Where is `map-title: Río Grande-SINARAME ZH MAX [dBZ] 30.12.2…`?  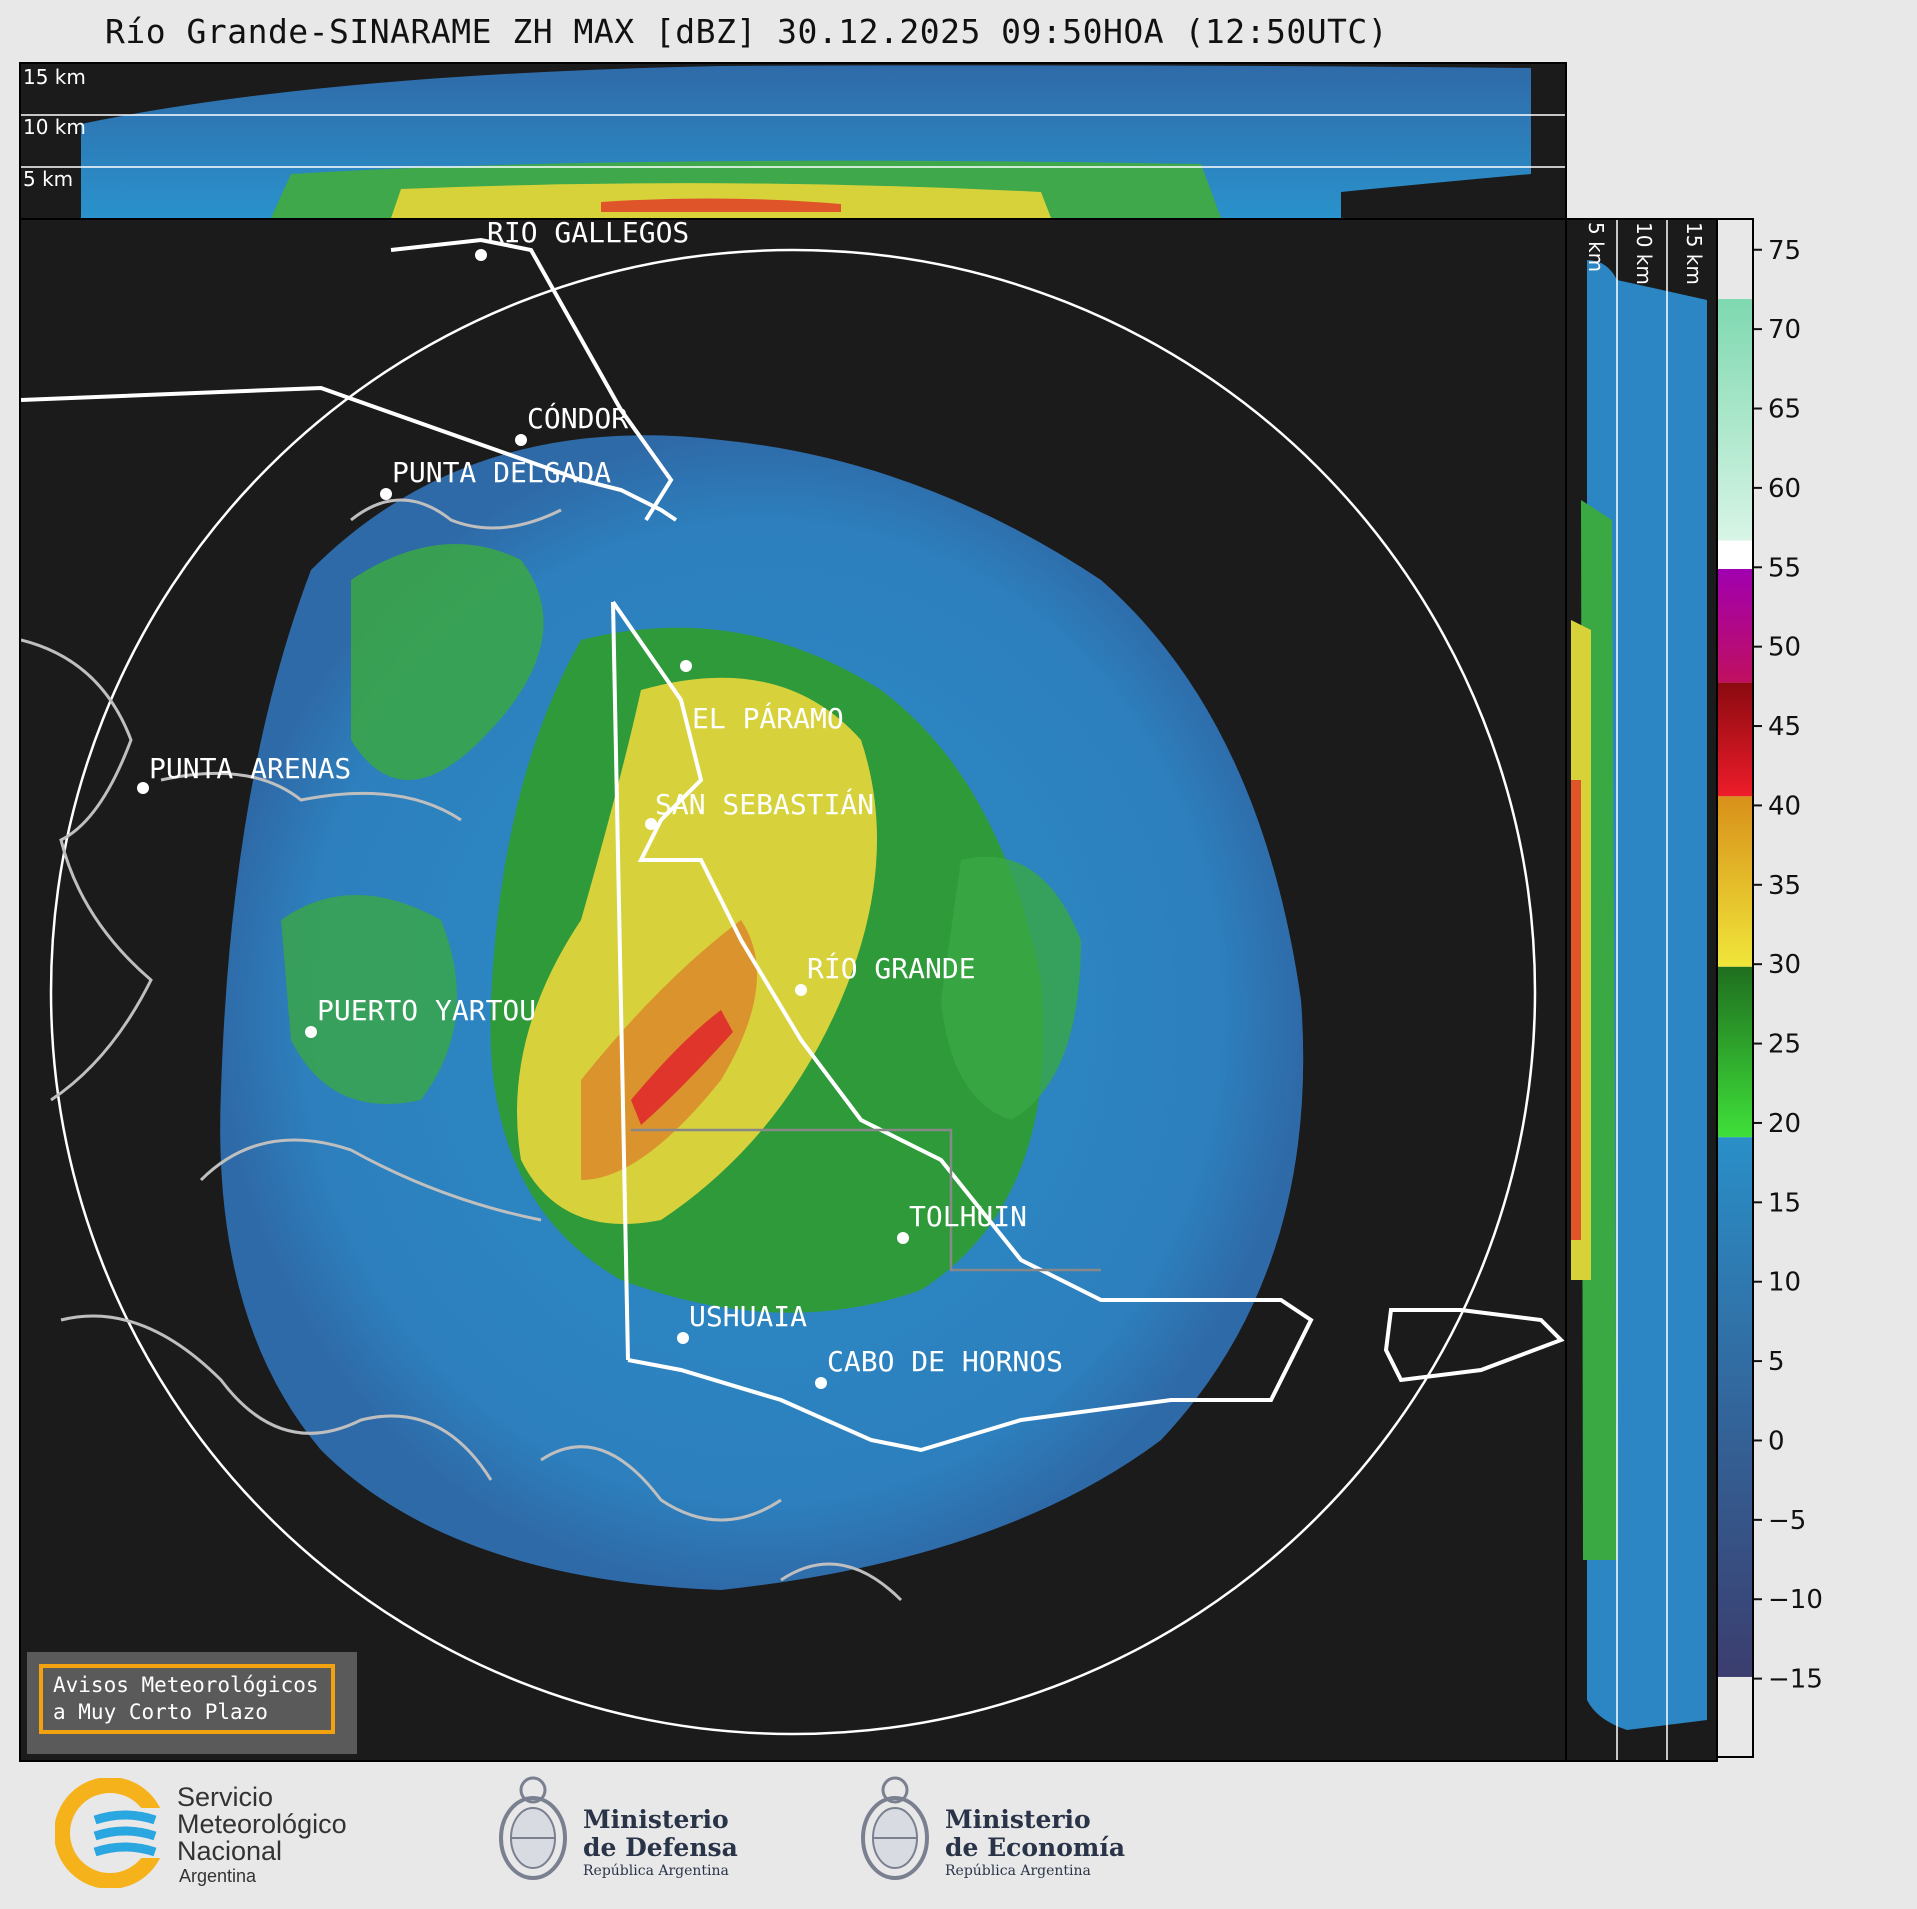
map-title: Río Grande-SINARAME ZH MAX [dBZ] 30.12.2… is located at coordinates (747, 31).